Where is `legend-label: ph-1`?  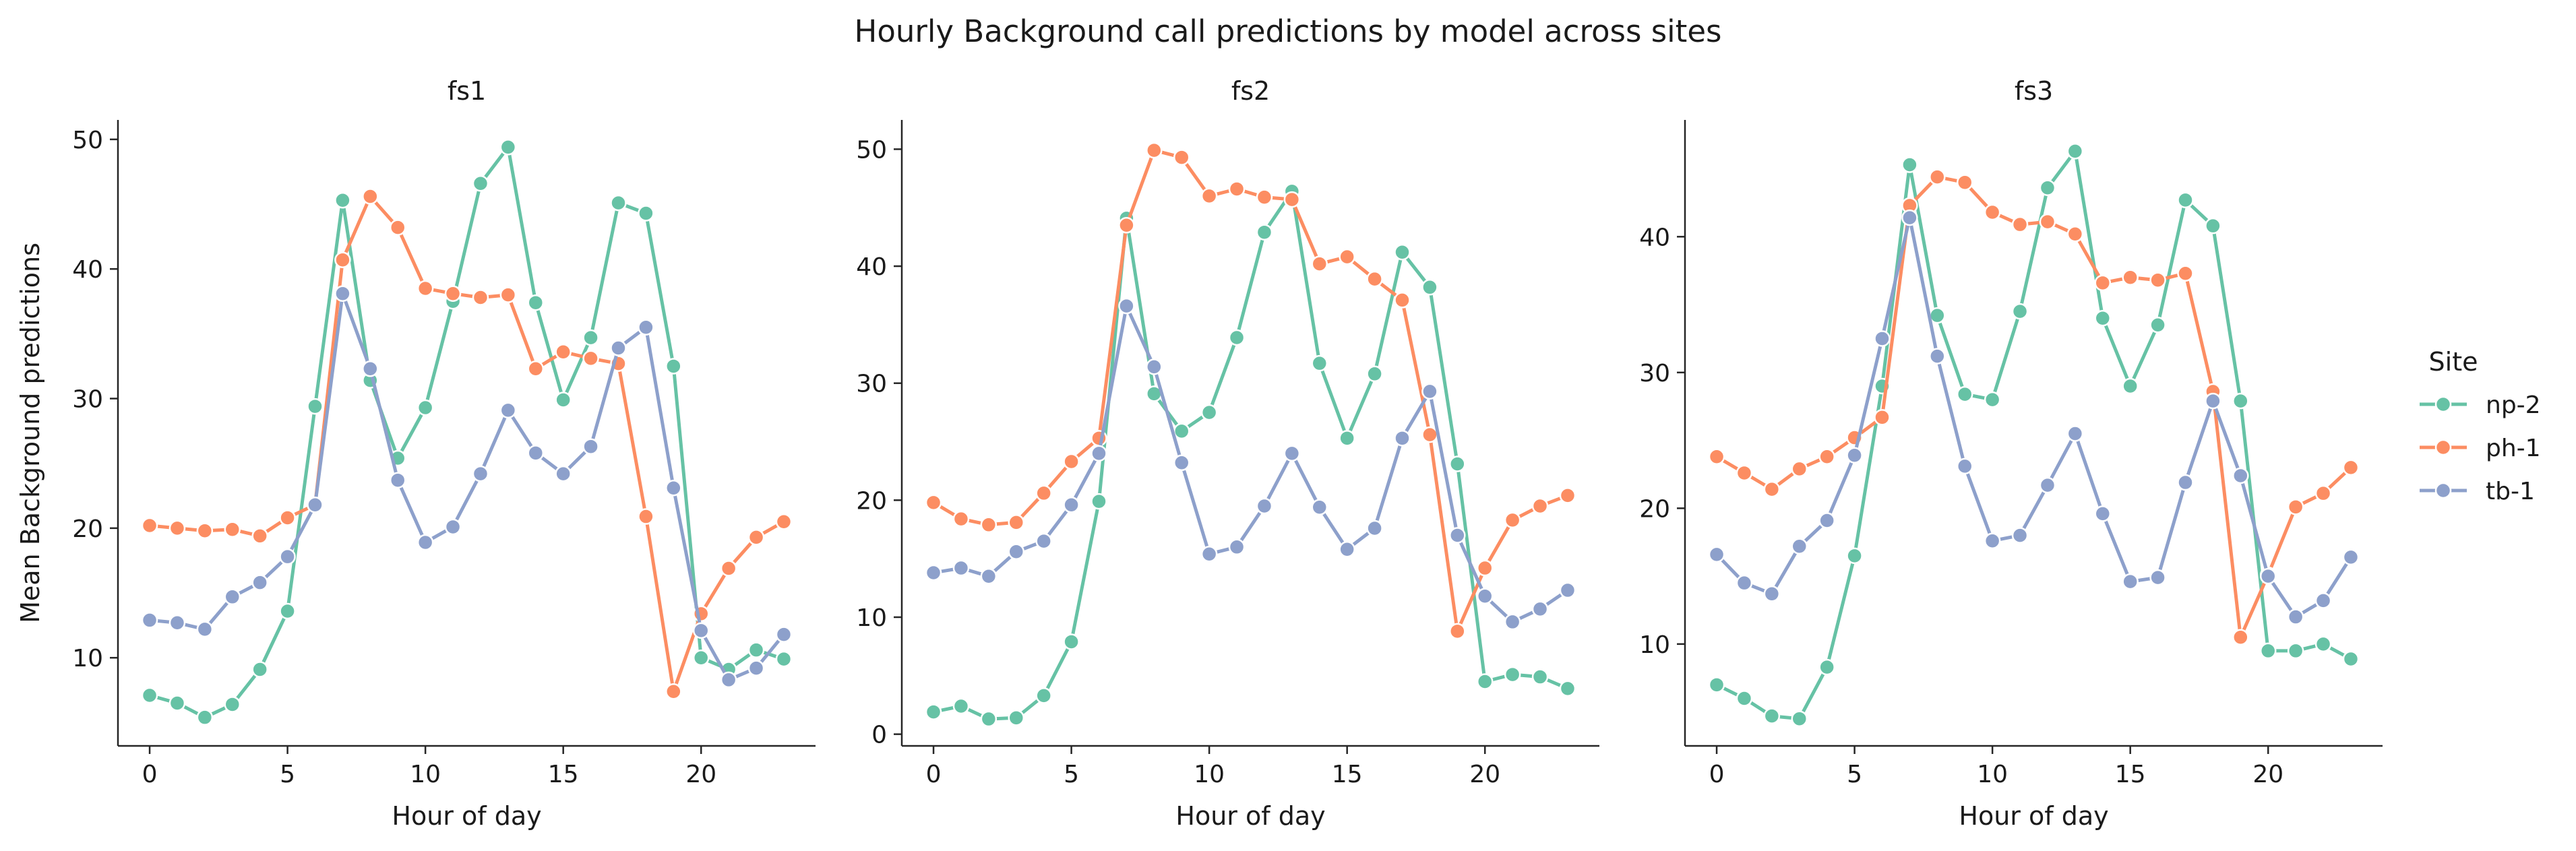 legend-label: ph-1 is located at coordinates (2513, 448).